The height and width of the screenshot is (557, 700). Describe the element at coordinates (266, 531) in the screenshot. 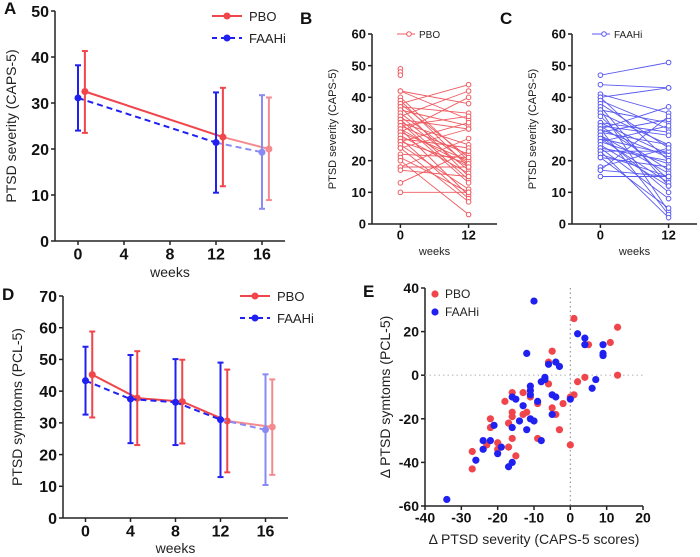

I see `x-tick-label: 16` at that location.